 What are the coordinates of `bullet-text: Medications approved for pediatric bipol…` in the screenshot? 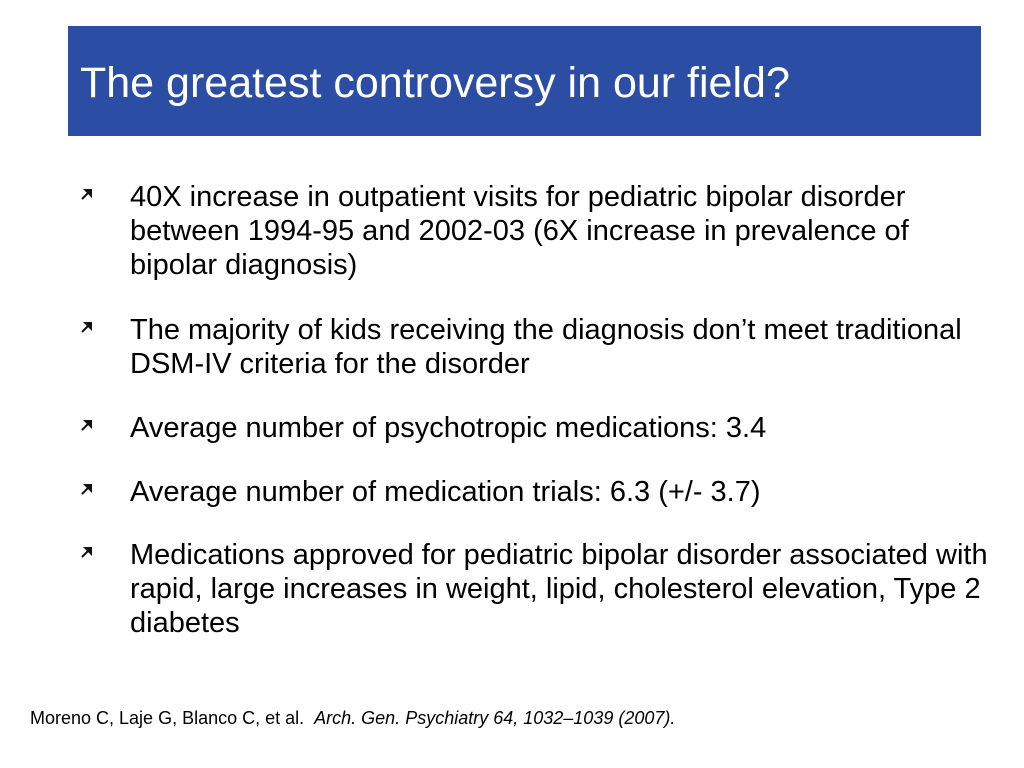 It's located at (559, 589).